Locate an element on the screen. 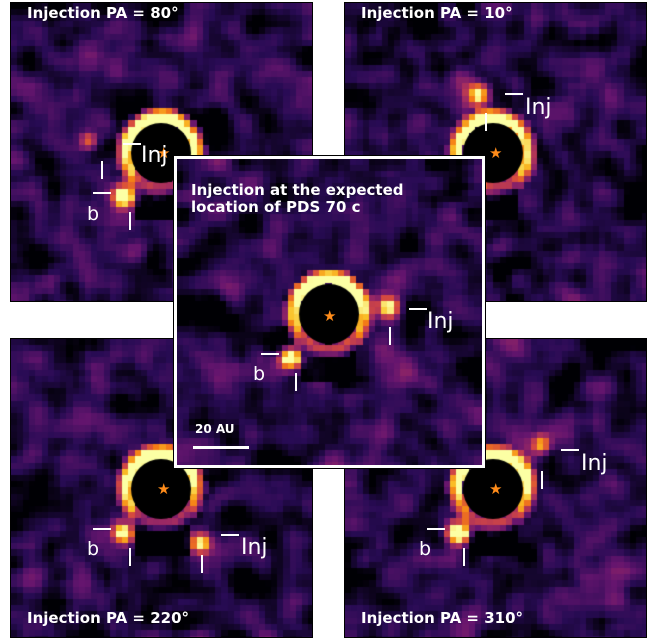 The image size is (657, 643). panel-title-pa-310: Injection PA = 310° is located at coordinates (442, 618).